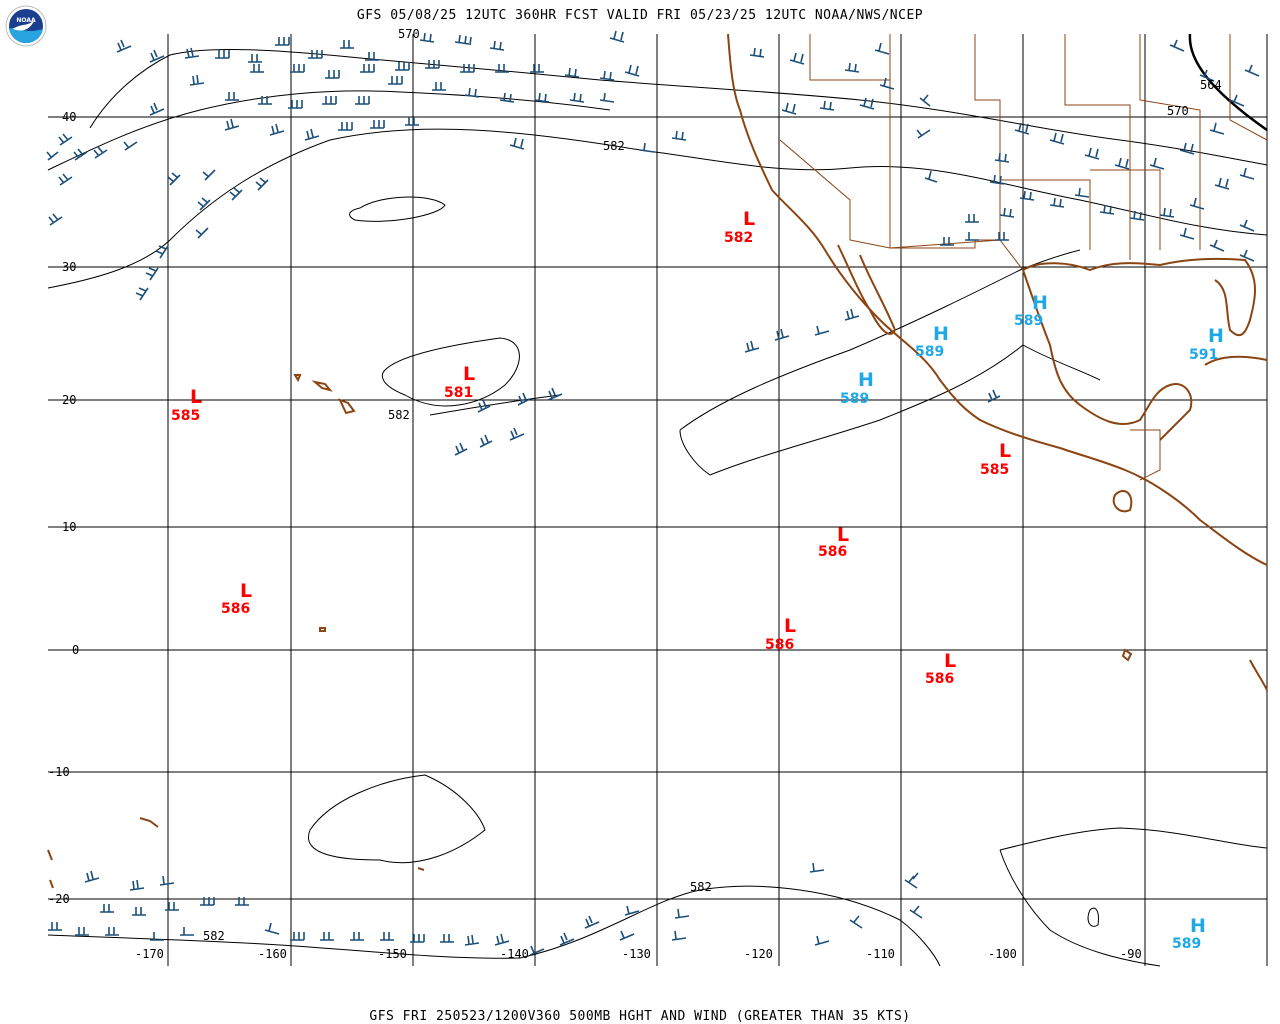 This screenshot has width=1280, height=1024. I want to click on lon-label: -120, so click(758, 954).